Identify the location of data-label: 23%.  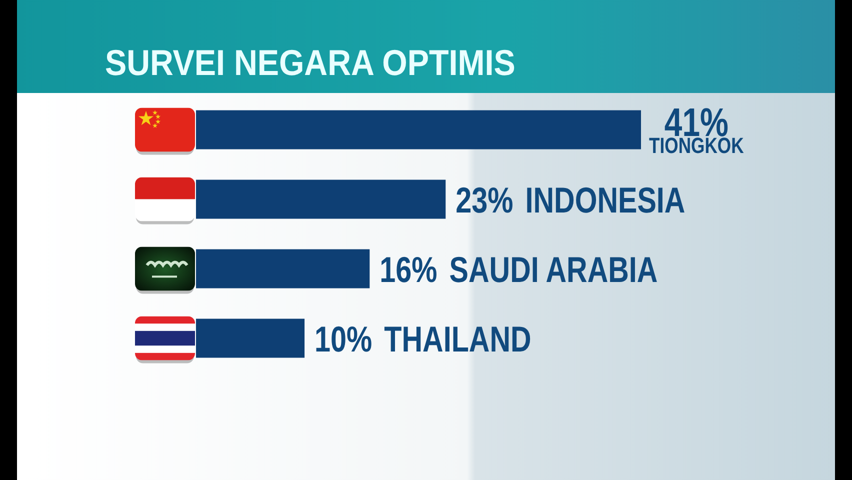
(485, 199).